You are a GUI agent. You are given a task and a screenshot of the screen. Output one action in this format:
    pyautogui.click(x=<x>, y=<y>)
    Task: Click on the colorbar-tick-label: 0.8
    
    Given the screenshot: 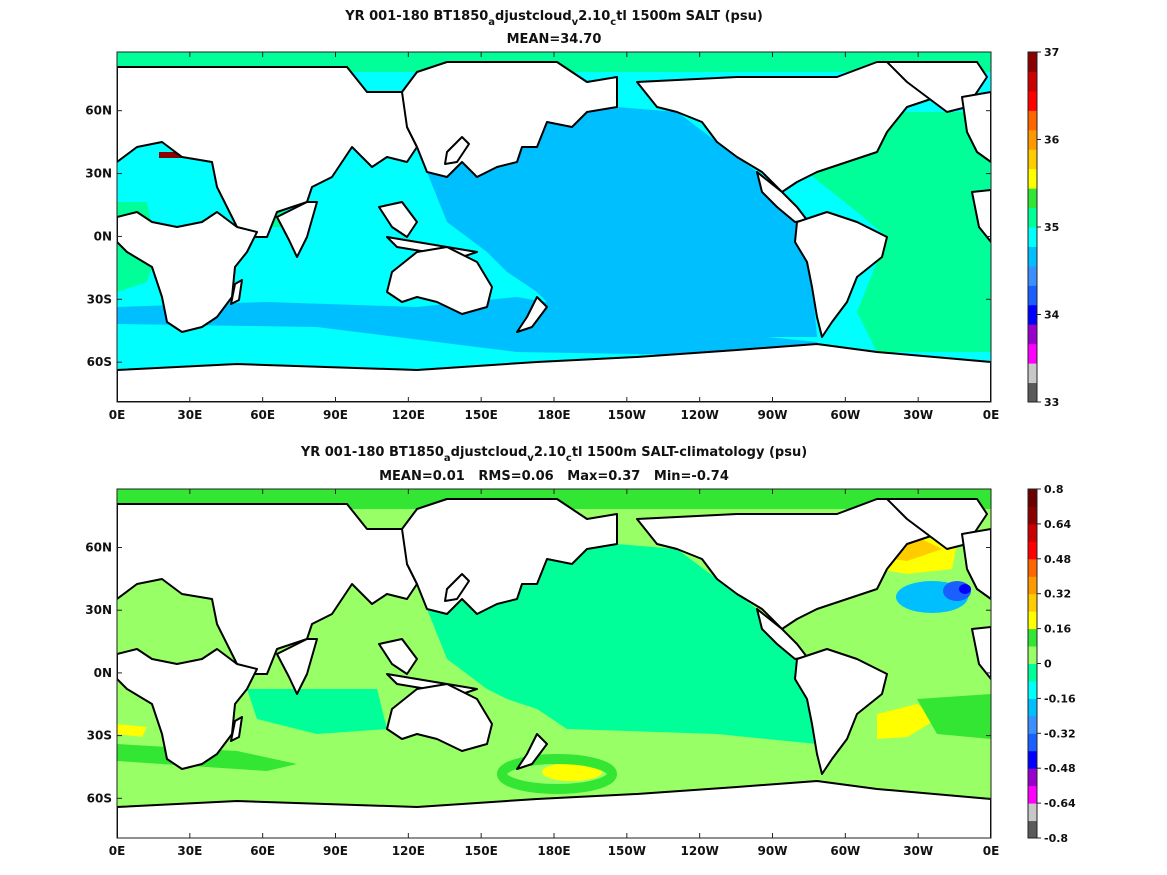 What is the action you would take?
    pyautogui.click(x=1054, y=489)
    